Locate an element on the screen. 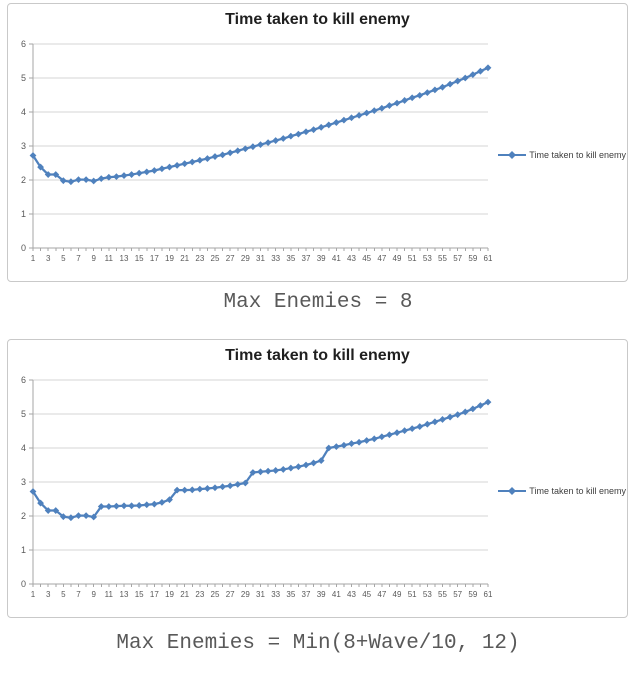 This screenshot has height=673, width=636. caption-max-enemies-min-formula: Max Enemies = Min(8+Wave/10, 12) is located at coordinates (318, 643).